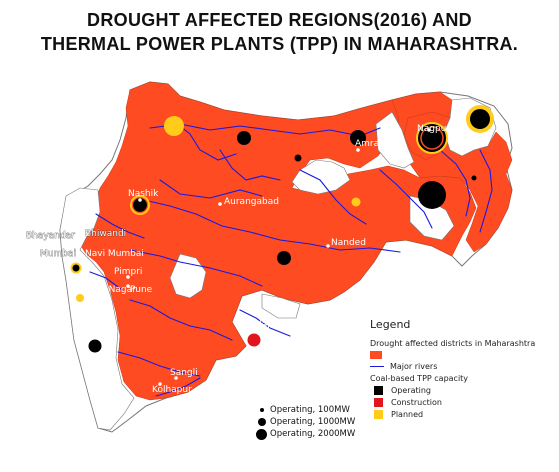  I want to click on tpp-operating-planned-core, so click(480, 119).